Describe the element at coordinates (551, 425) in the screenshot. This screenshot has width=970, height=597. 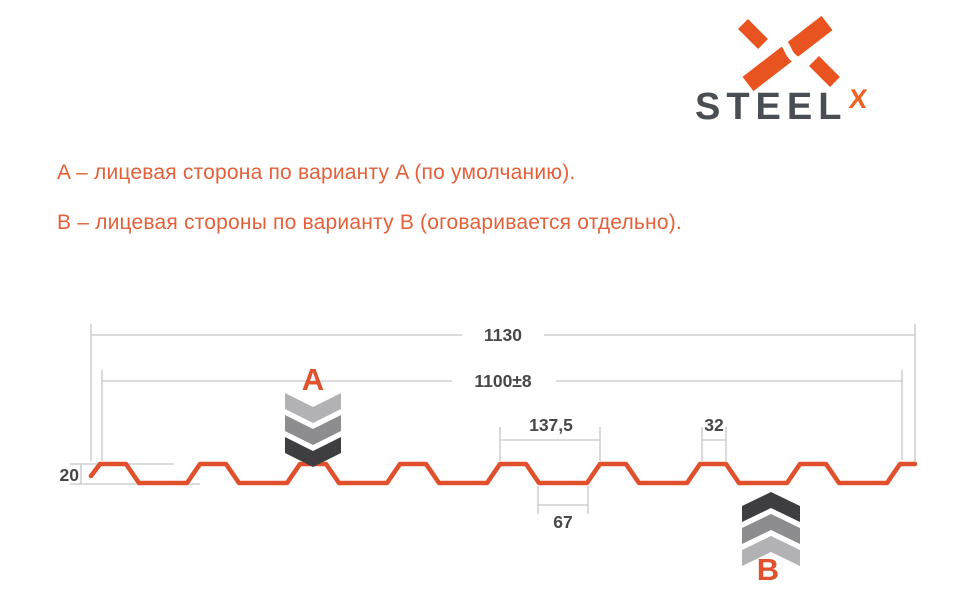
I see `dim-label-rib-pitch: 137,5` at that location.